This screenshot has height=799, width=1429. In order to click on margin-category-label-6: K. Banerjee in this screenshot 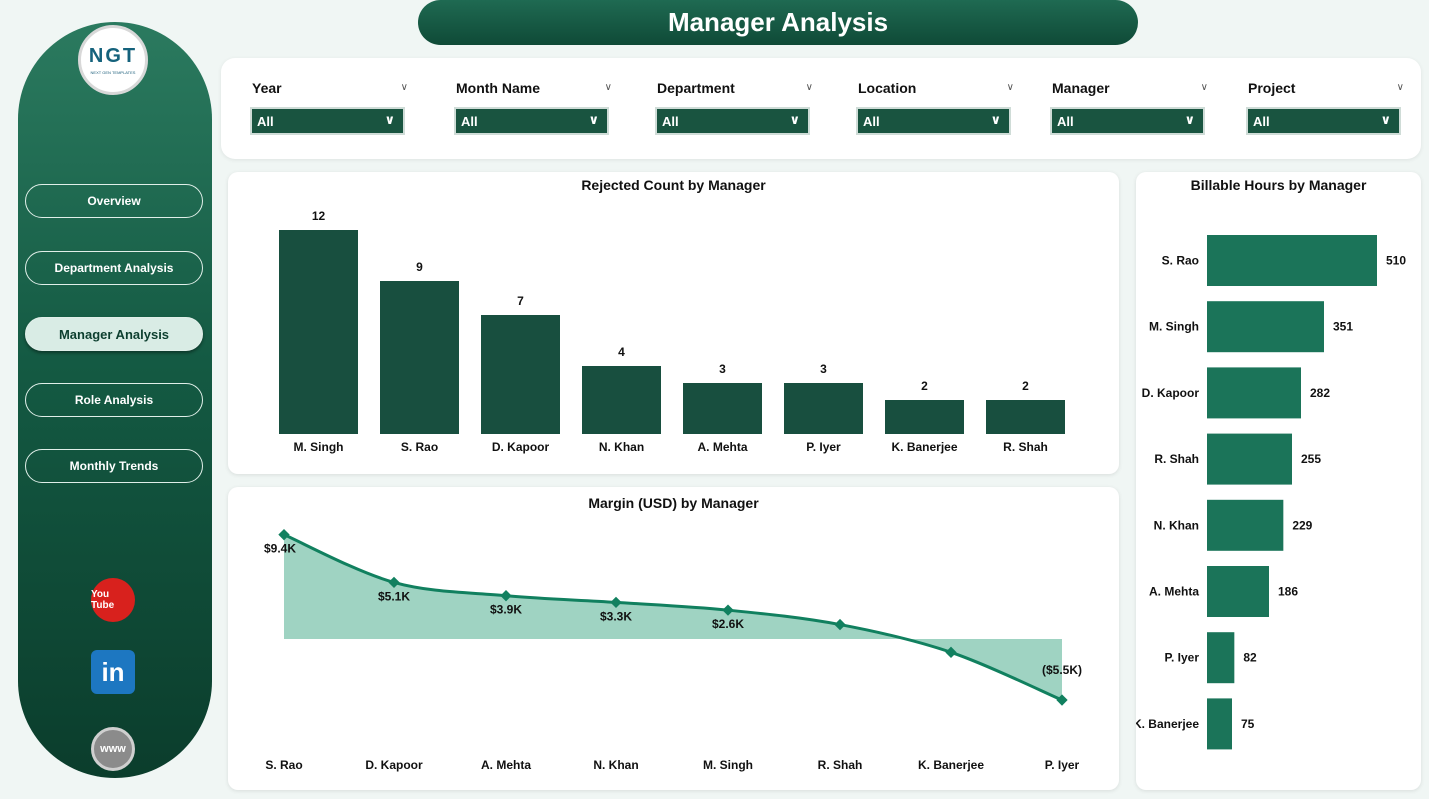, I will do `click(951, 765)`.